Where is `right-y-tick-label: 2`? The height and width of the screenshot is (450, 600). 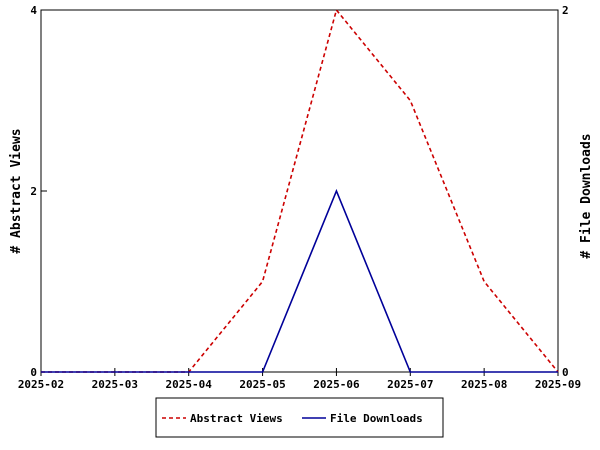 right-y-tick-label: 2 is located at coordinates (565, 10).